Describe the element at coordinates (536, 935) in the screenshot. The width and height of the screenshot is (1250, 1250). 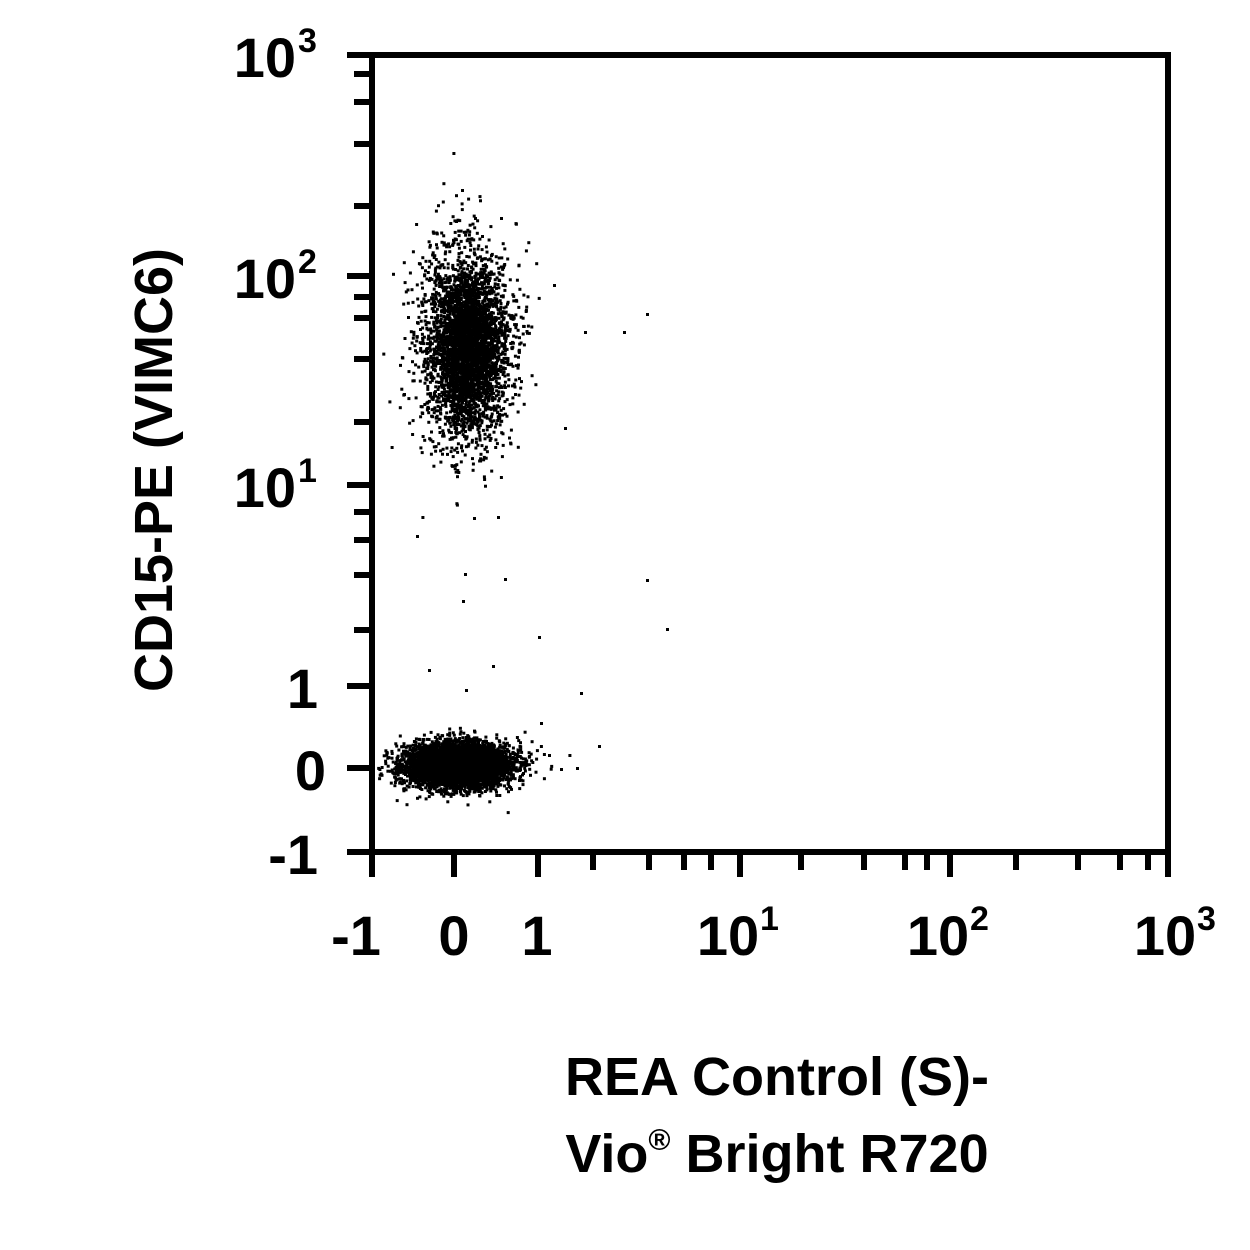
I see `x-tick-label-1: 1` at that location.